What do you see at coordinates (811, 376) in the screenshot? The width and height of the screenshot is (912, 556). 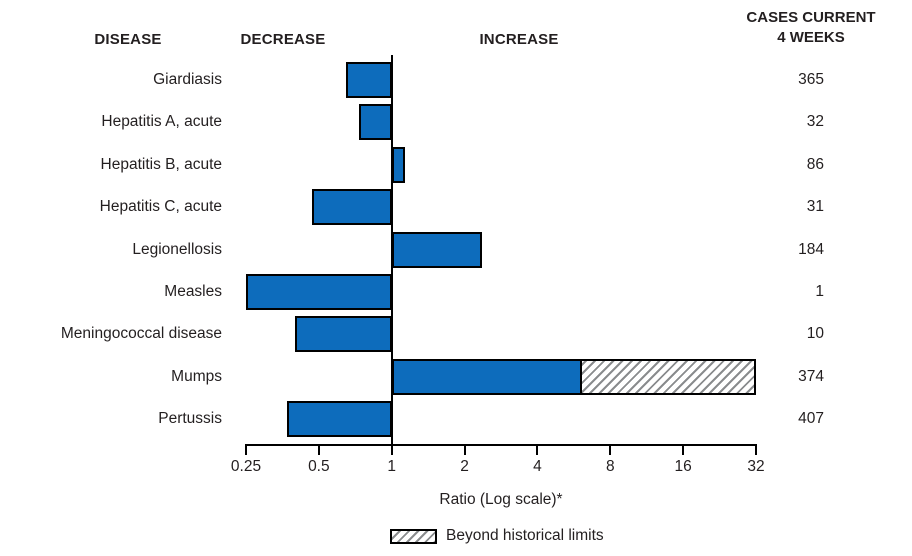 I see `cases-value: 374` at bounding box center [811, 376].